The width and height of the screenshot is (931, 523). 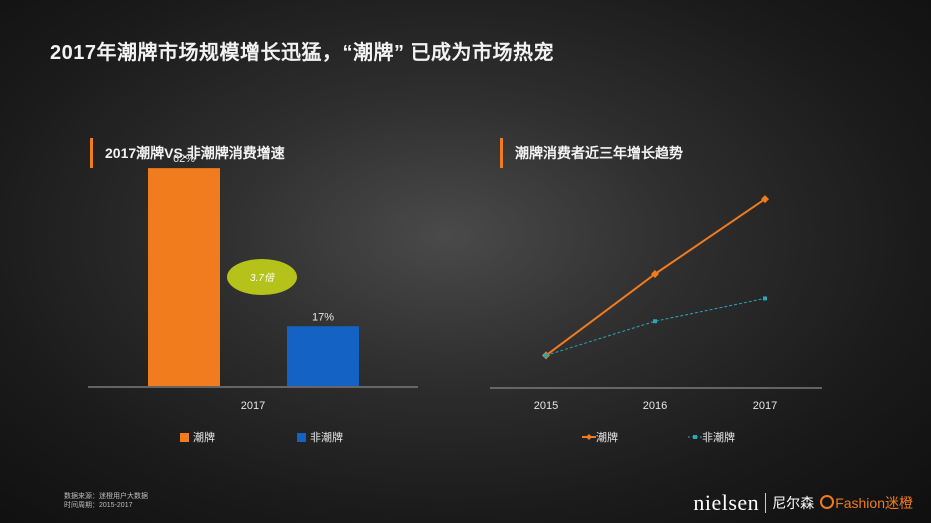 I want to click on bar-category-label: 2017, so click(x=253, y=406).